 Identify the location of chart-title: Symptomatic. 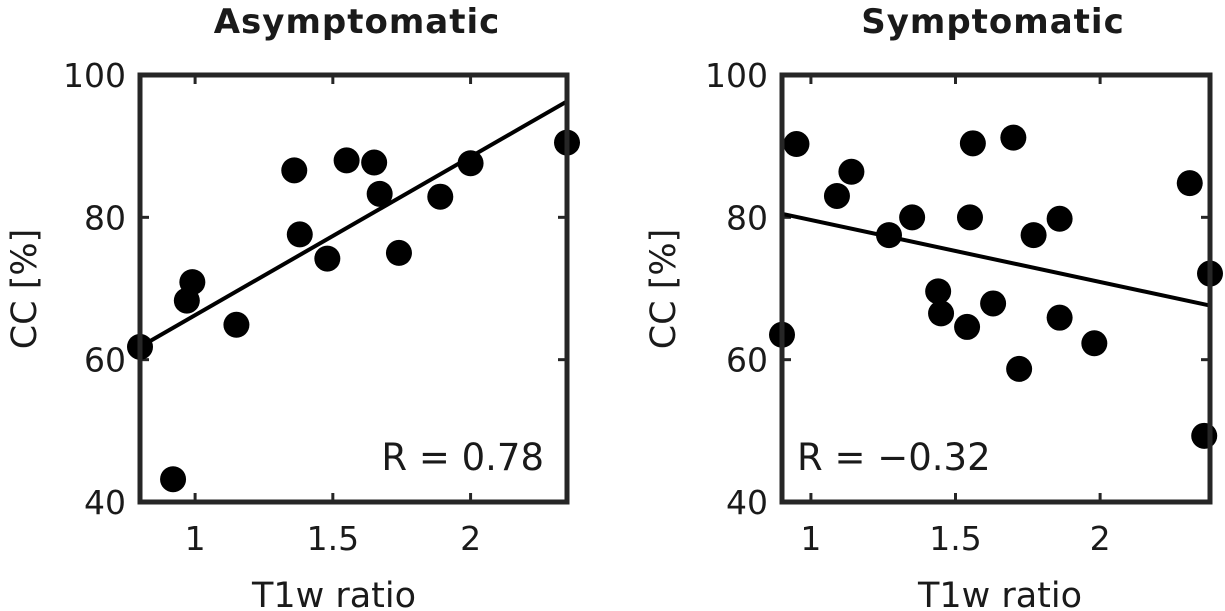
(992, 22).